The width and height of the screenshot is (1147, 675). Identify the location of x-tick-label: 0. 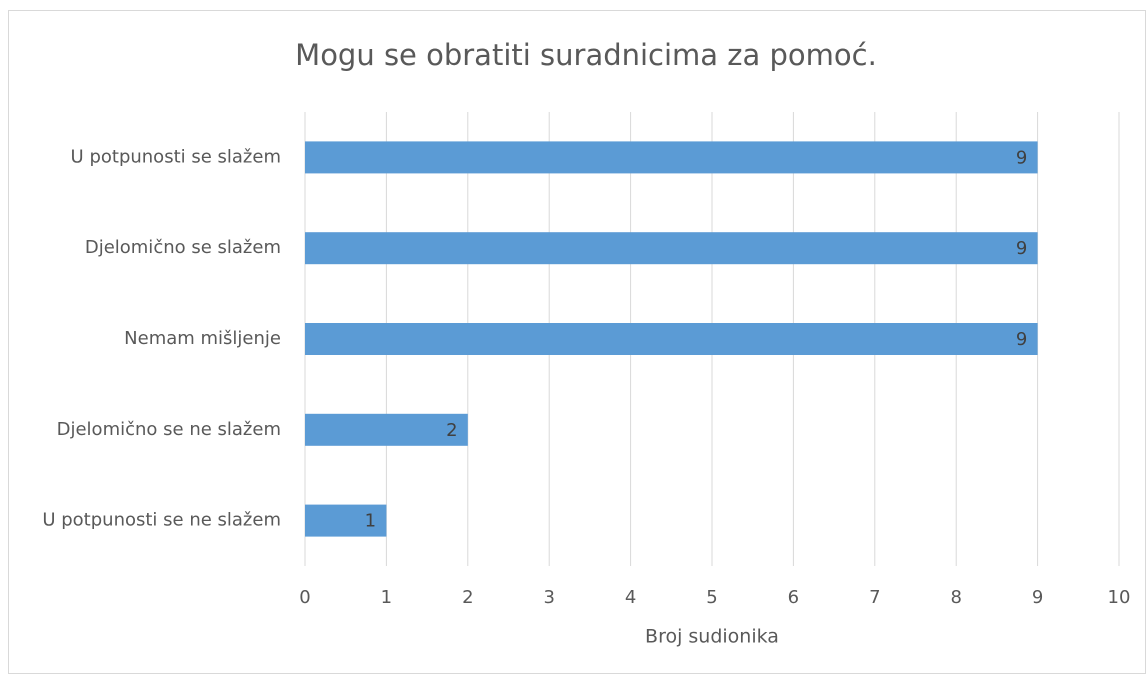
(304, 597).